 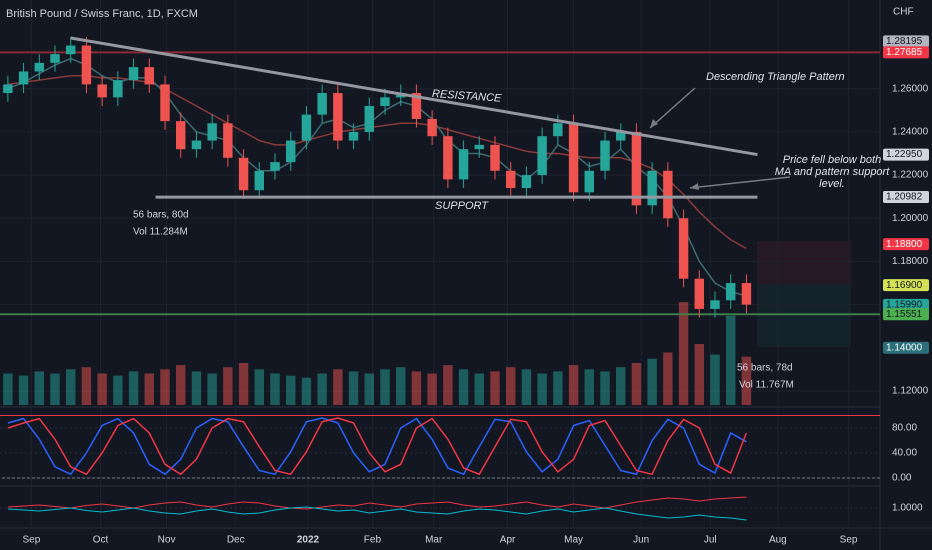 I want to click on x-tick-label: Sep, so click(x=849, y=540).